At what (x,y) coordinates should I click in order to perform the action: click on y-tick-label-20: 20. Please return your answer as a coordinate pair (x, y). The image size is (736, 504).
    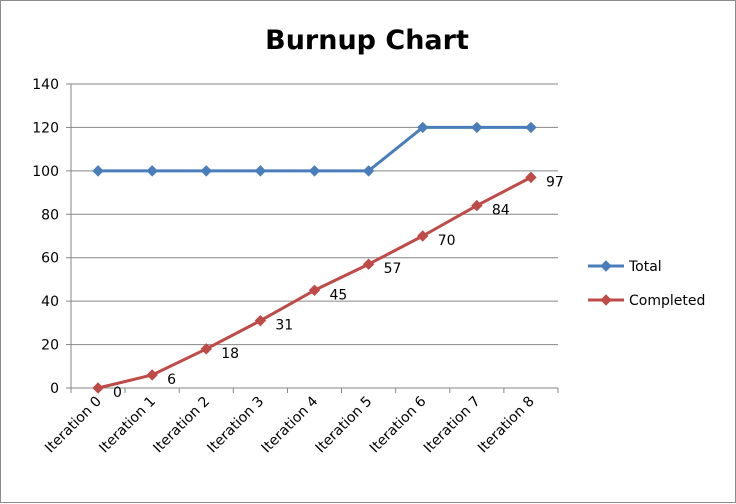
    Looking at the image, I should click on (50, 346).